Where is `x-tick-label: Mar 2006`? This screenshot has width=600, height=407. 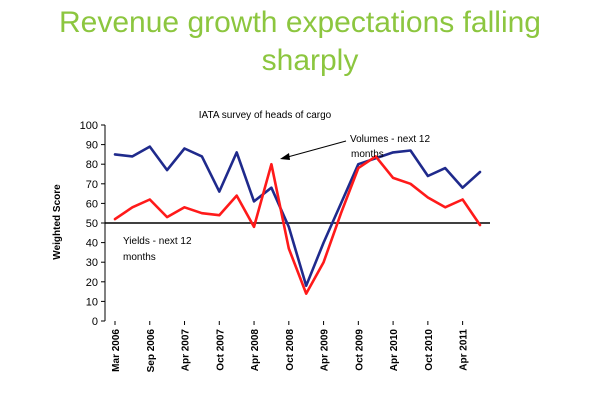
x-tick-label: Mar 2006 is located at coordinates (116, 350).